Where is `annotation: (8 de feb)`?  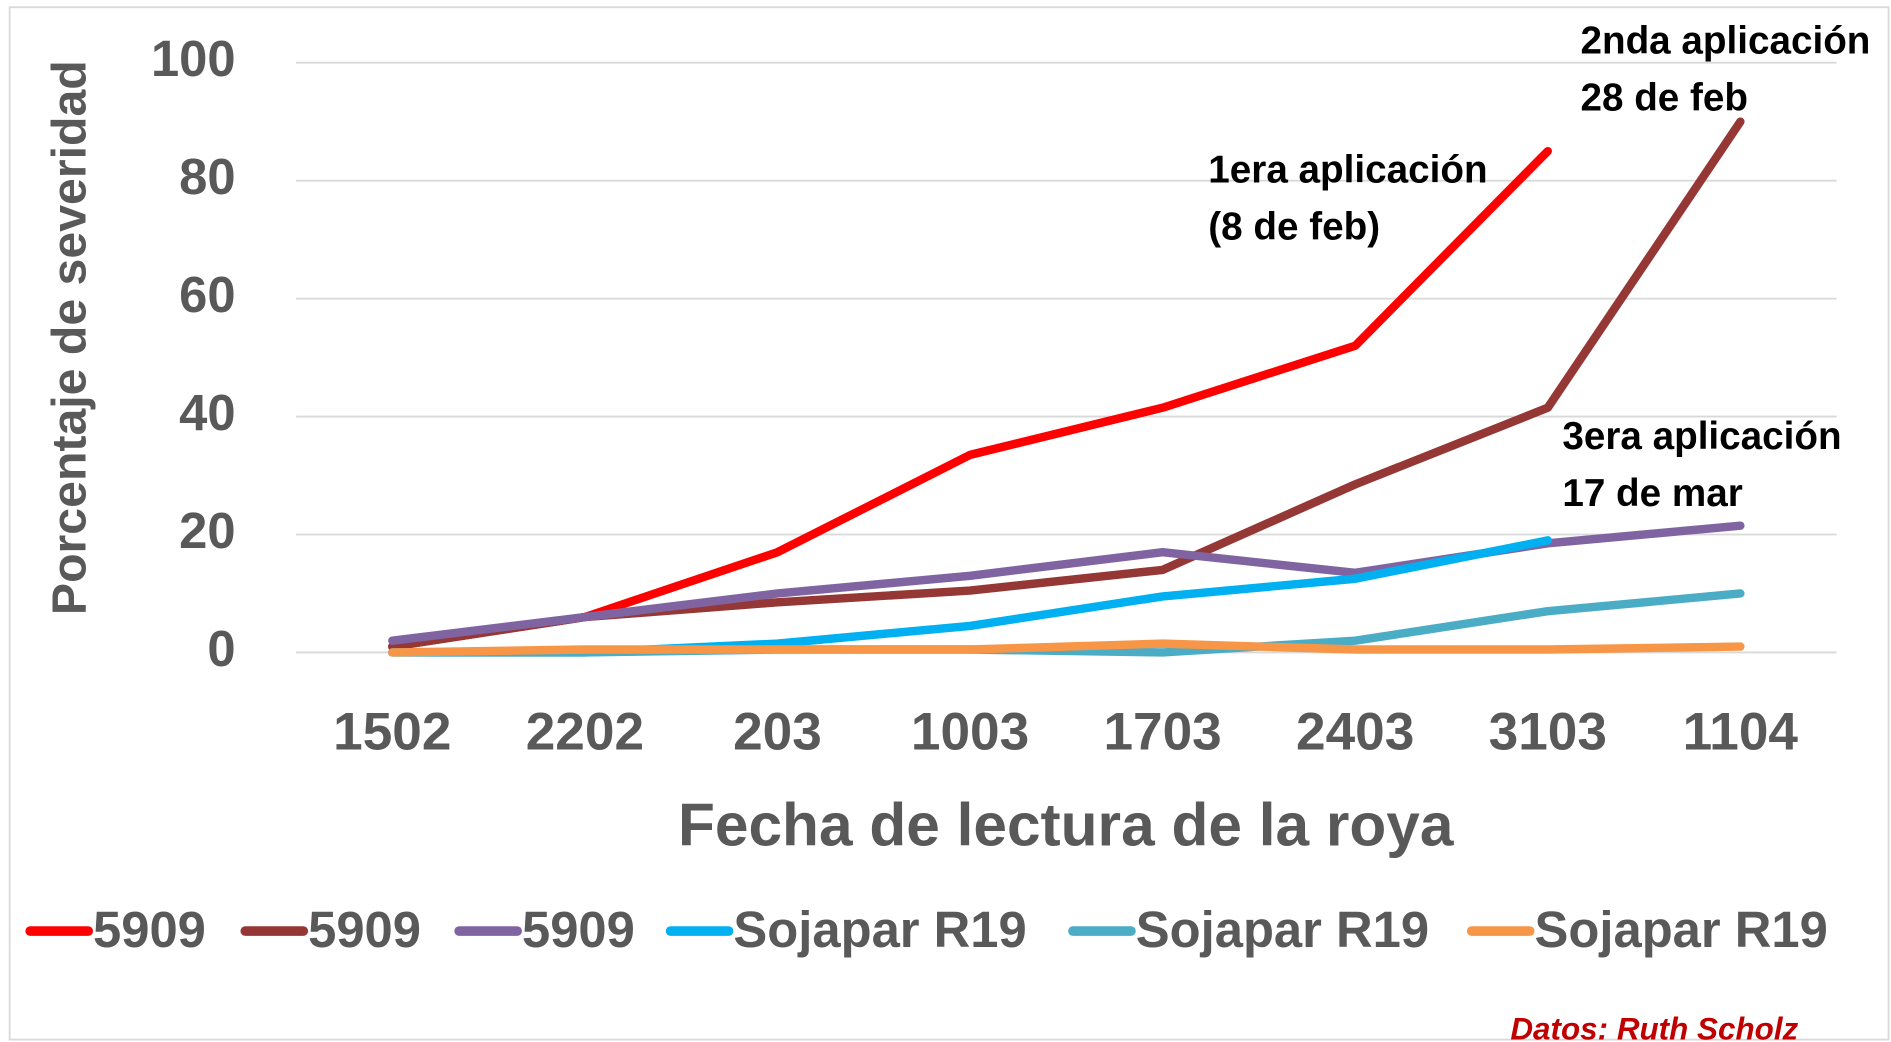
annotation: (8 de feb) is located at coordinates (1294, 226).